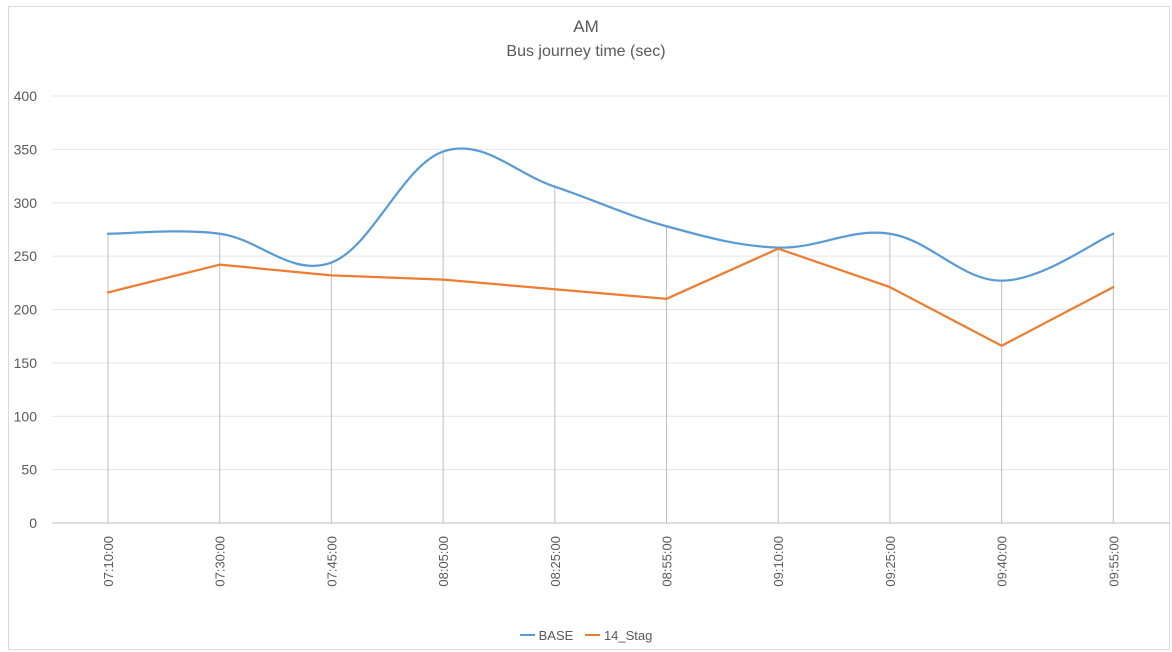  I want to click on legend-item-14-stag: 14_Stag, so click(618, 635).